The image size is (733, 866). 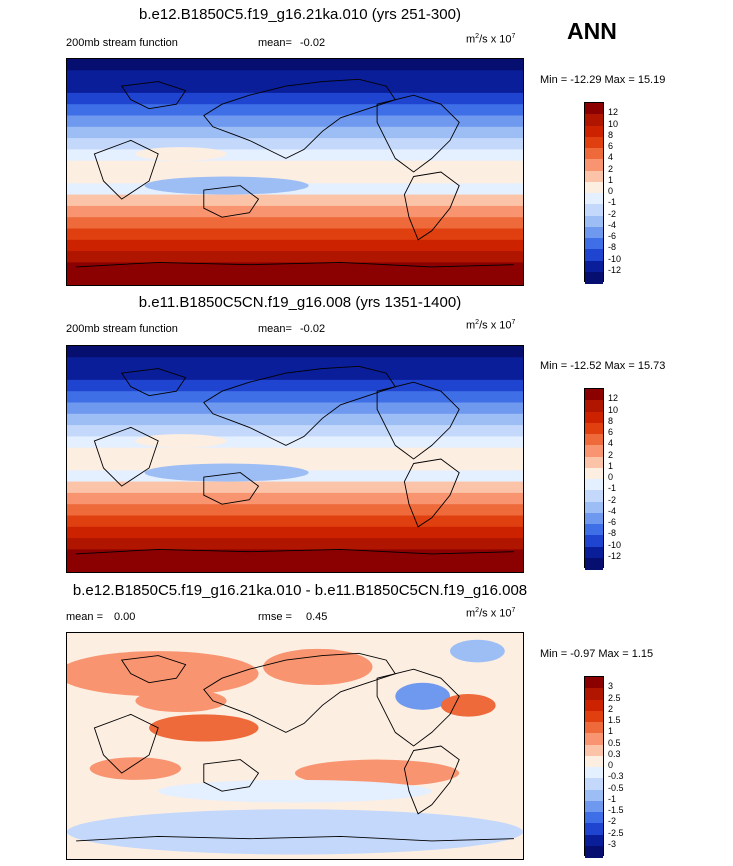 What do you see at coordinates (613, 123) in the screenshot?
I see `colorbar-tick-label: 10` at bounding box center [613, 123].